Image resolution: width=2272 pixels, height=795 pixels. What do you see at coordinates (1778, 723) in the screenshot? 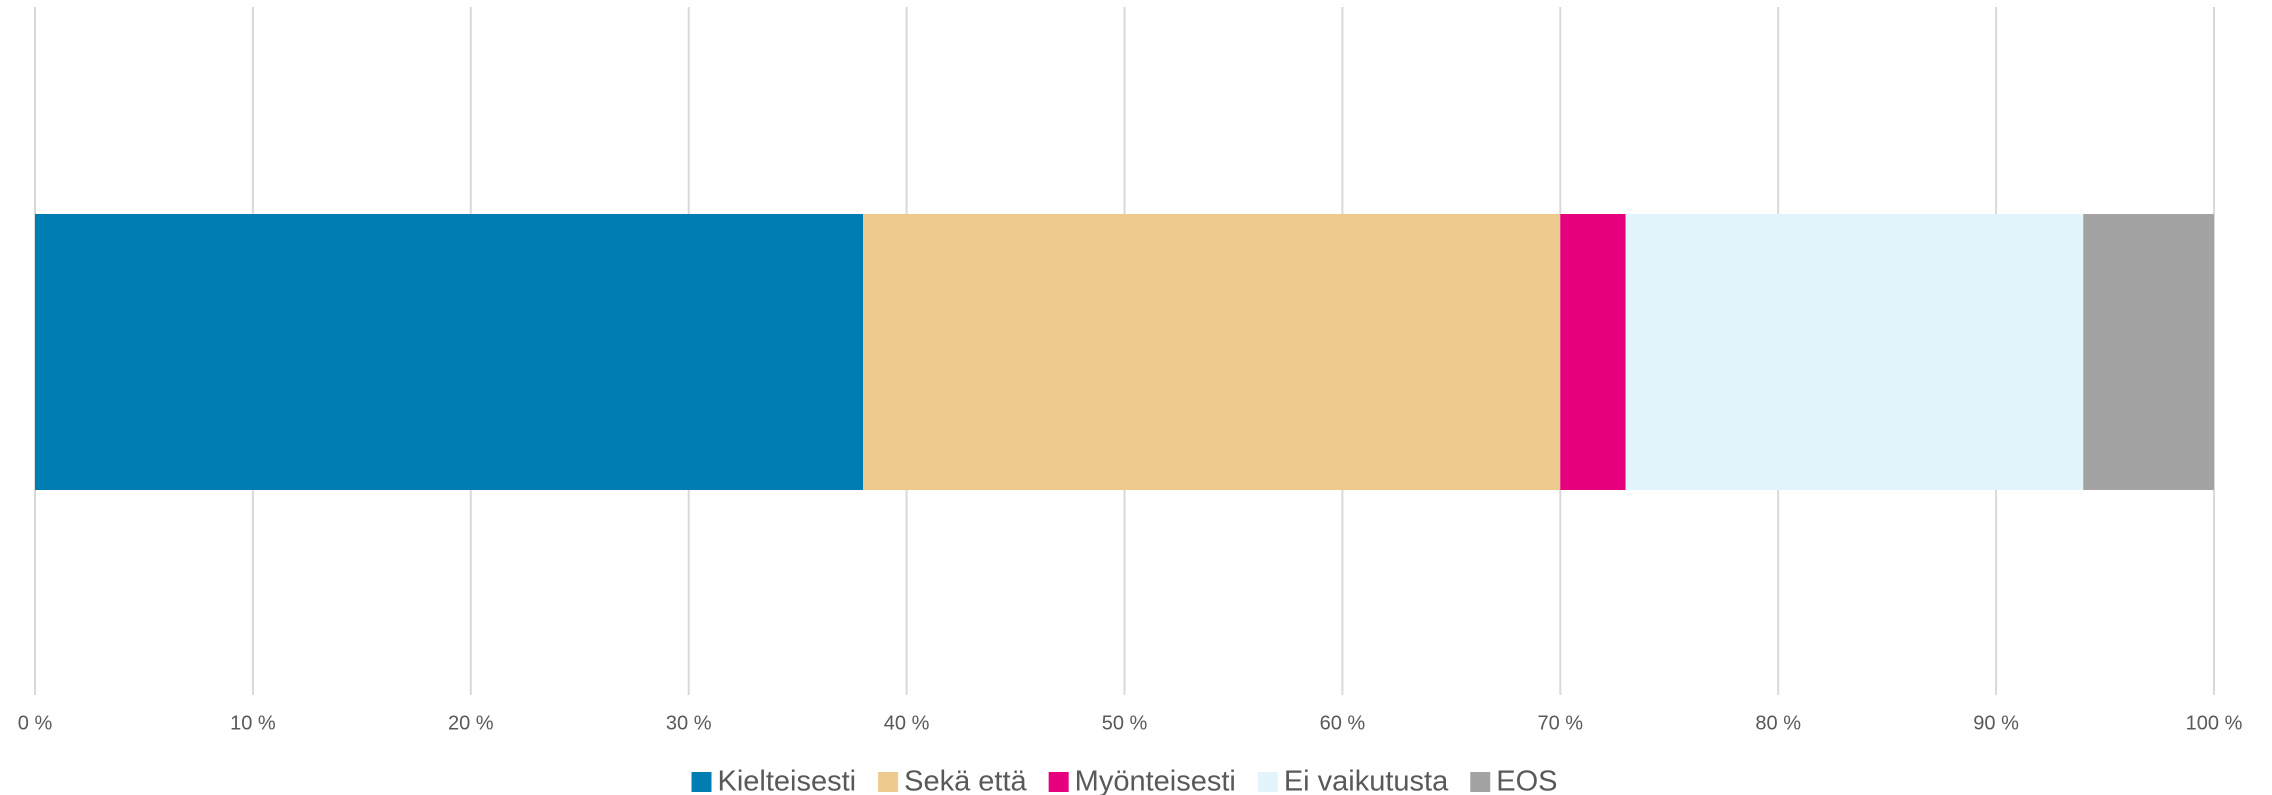
I see `x-tick-label: 80 %` at bounding box center [1778, 723].